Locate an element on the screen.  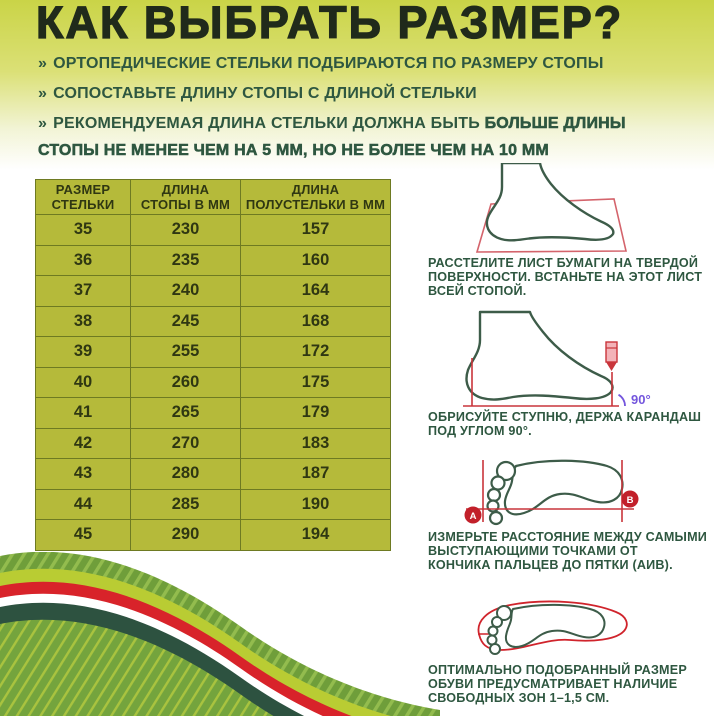
table-row: 35 230 157 is located at coordinates (213, 230).